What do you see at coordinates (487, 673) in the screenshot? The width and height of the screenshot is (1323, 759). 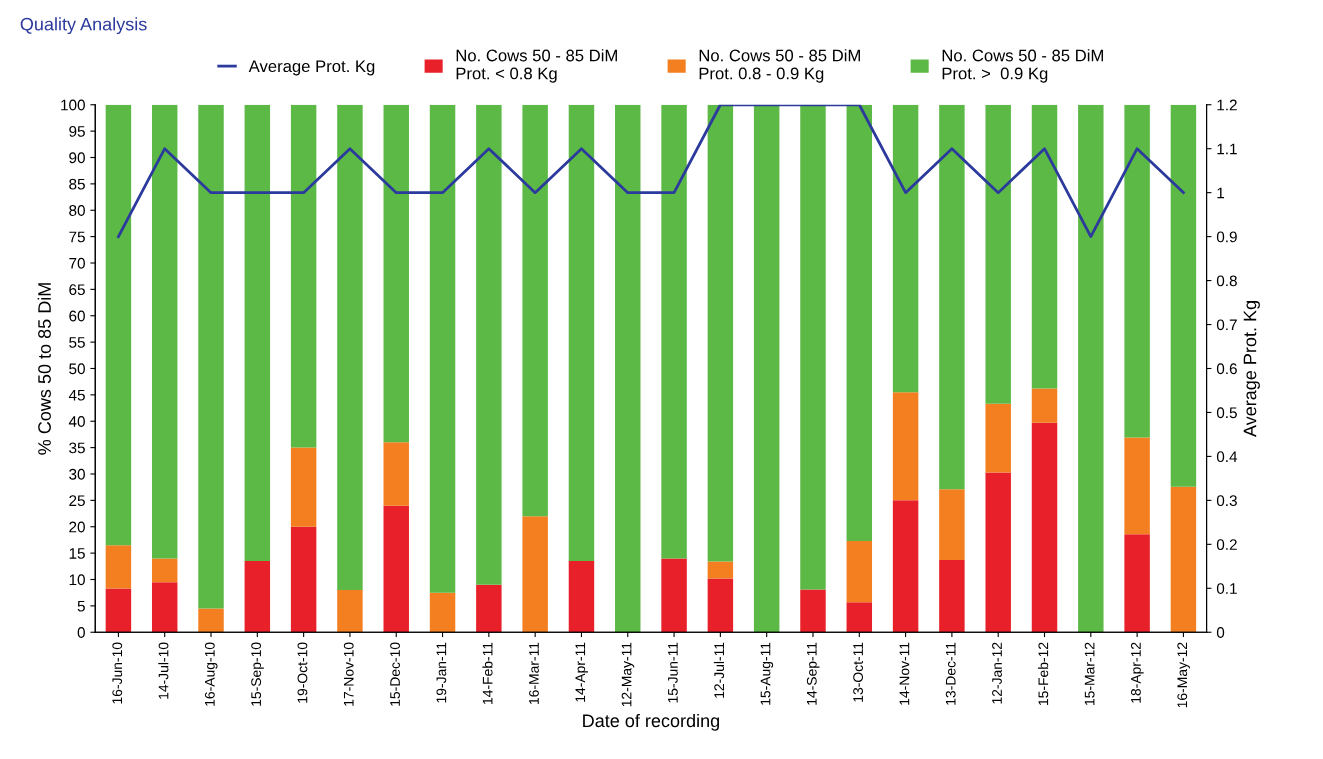 I see `x-tick-label: 14-Feb-11` at bounding box center [487, 673].